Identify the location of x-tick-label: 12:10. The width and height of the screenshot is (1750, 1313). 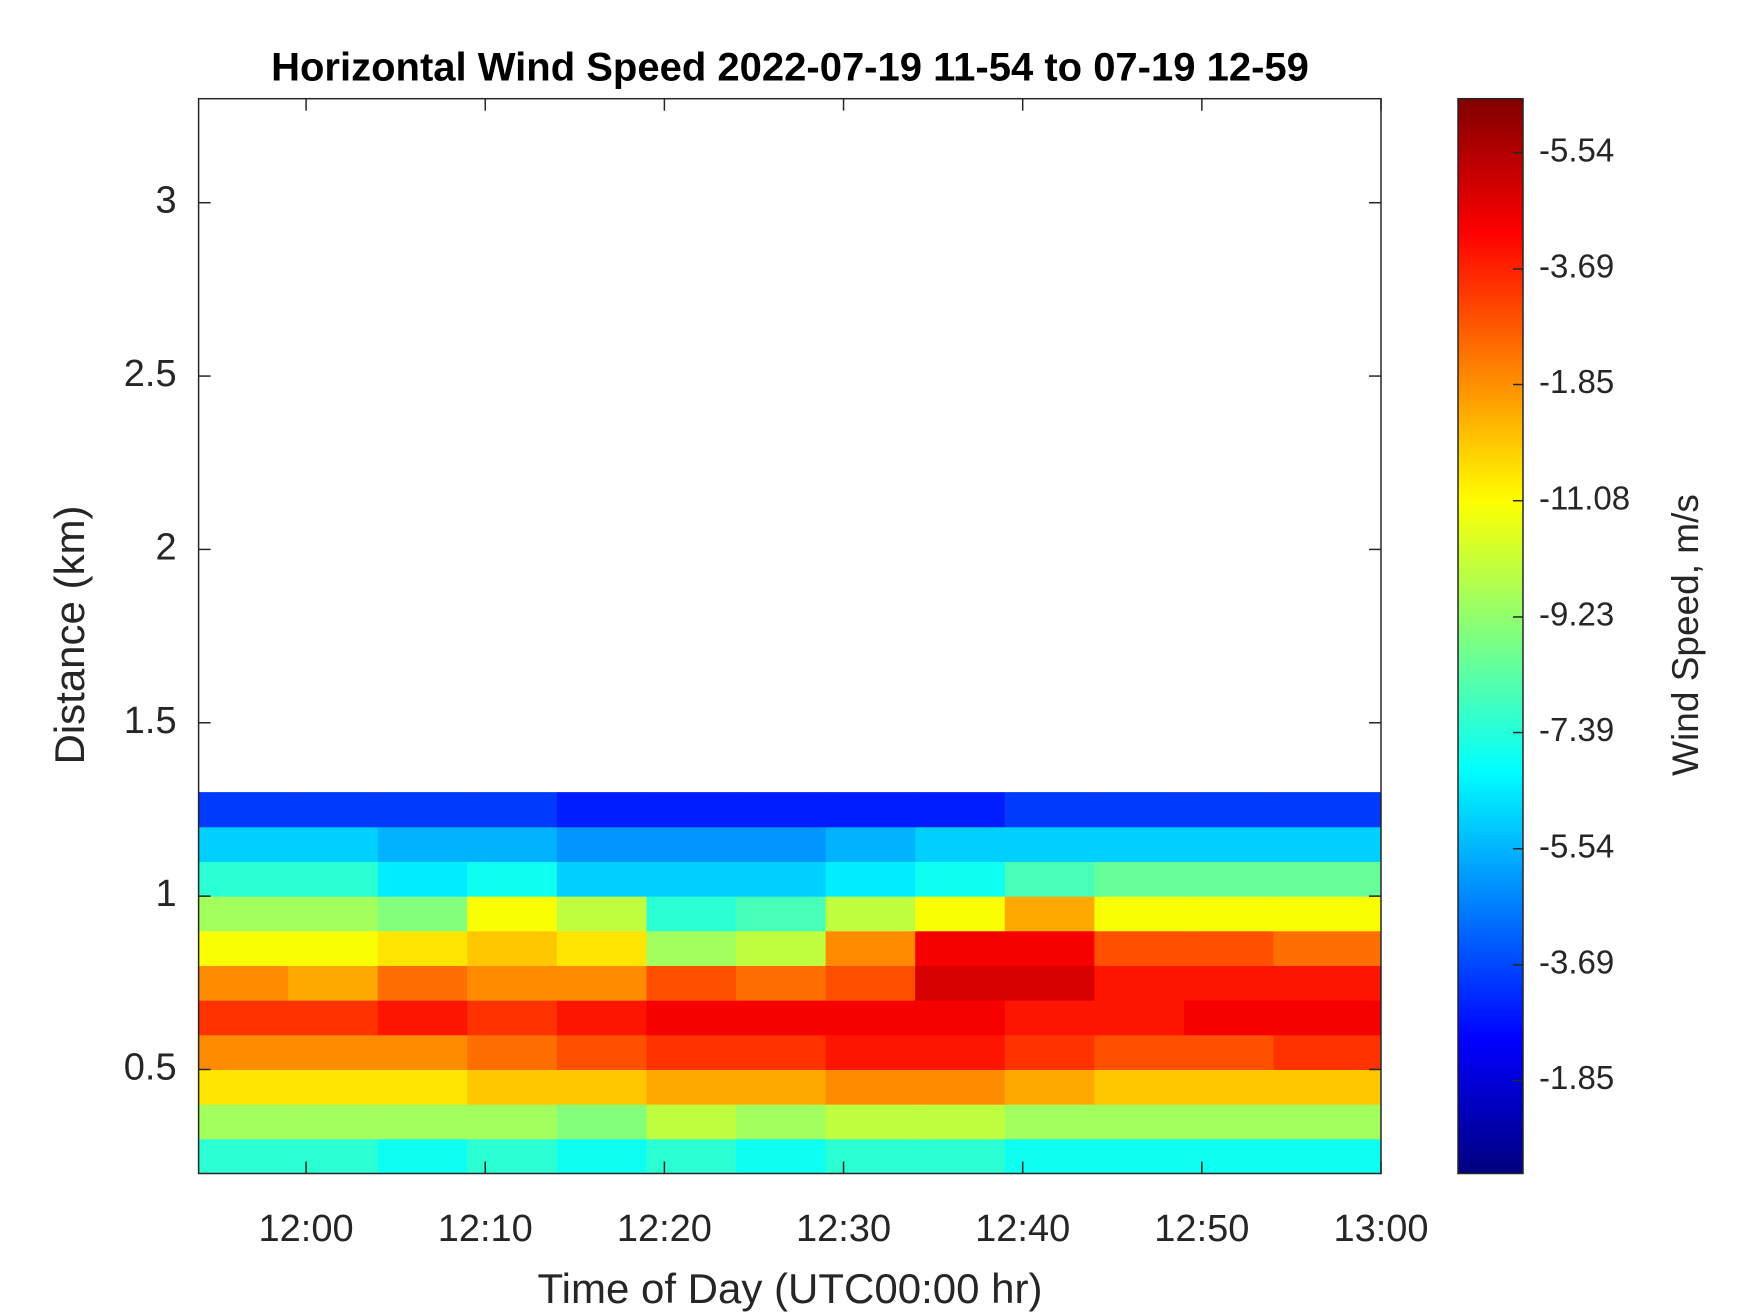
(485, 1229).